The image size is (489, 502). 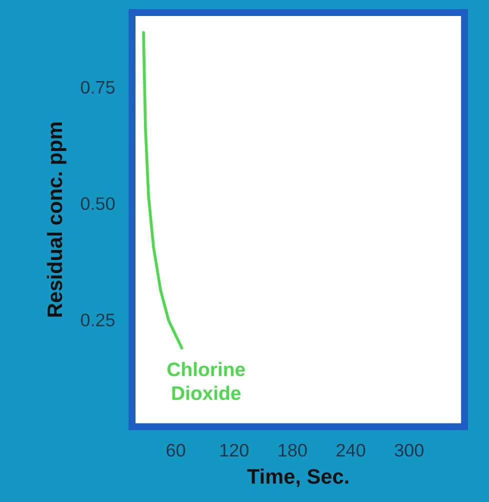 I want to click on y-tick-label: 0.25, so click(x=97, y=320).